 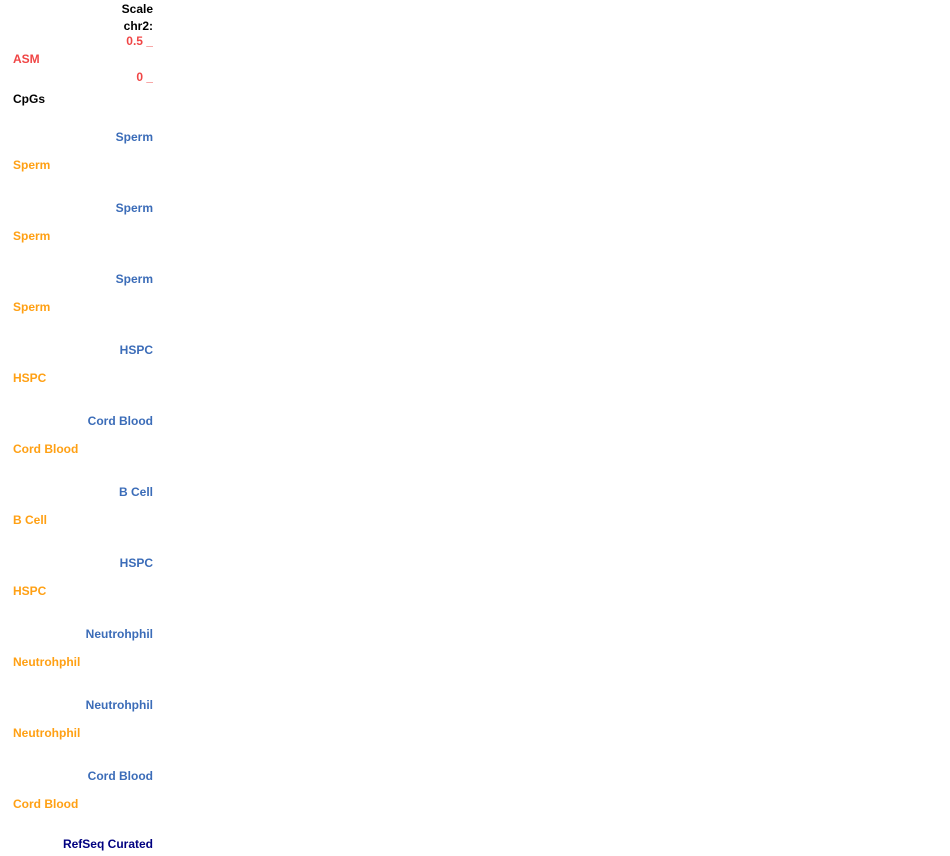 I want to click on scale-label: Scale, so click(x=137, y=9).